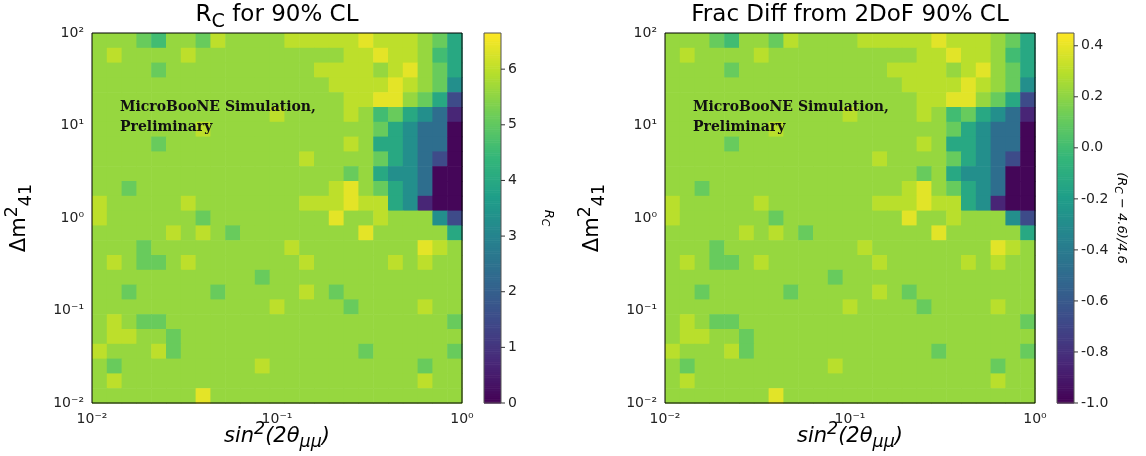 The height and width of the screenshot is (456, 1146). I want to click on color-bar-label: 5, so click(512, 123).